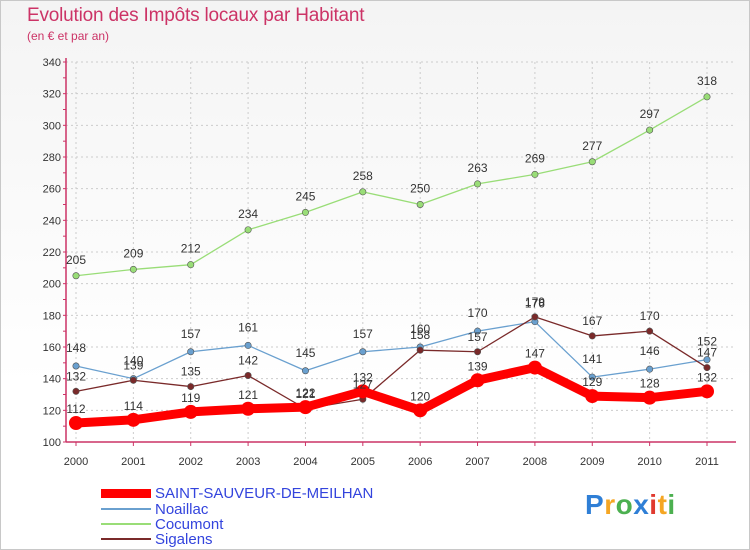  I want to click on x-tick-label: 2007, so click(477, 462).